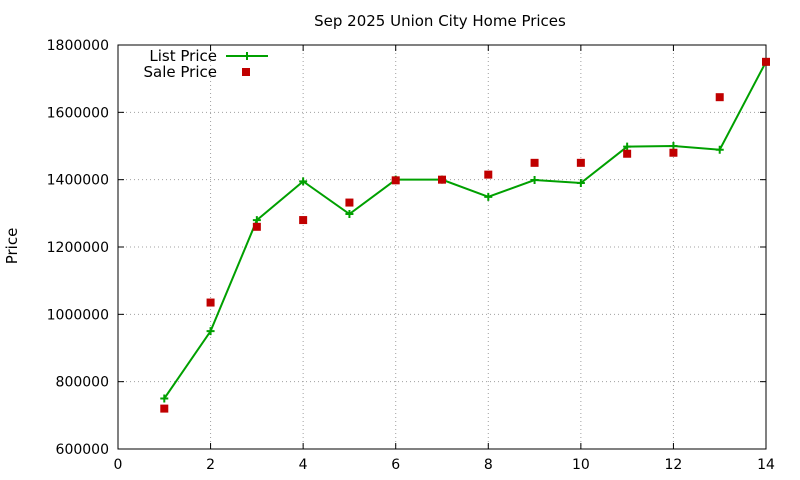  Describe the element at coordinates (581, 465) in the screenshot. I see `x-tick-label: 10` at that location.